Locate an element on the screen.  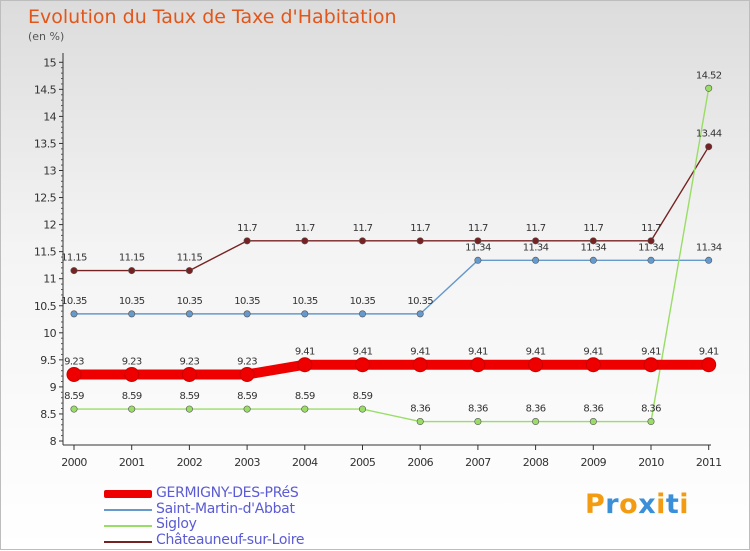
legend-swatch-sigloy is located at coordinates (128, 526).